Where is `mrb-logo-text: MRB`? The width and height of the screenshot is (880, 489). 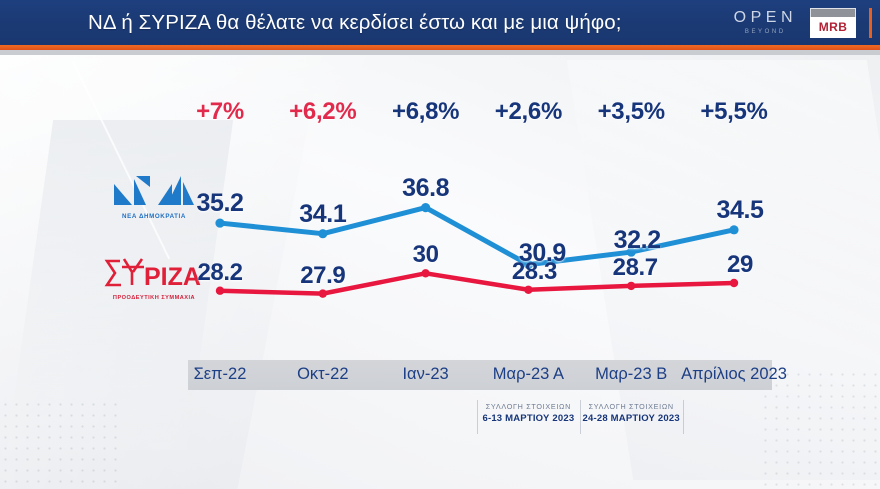
mrb-logo-text: MRB is located at coordinates (833, 26).